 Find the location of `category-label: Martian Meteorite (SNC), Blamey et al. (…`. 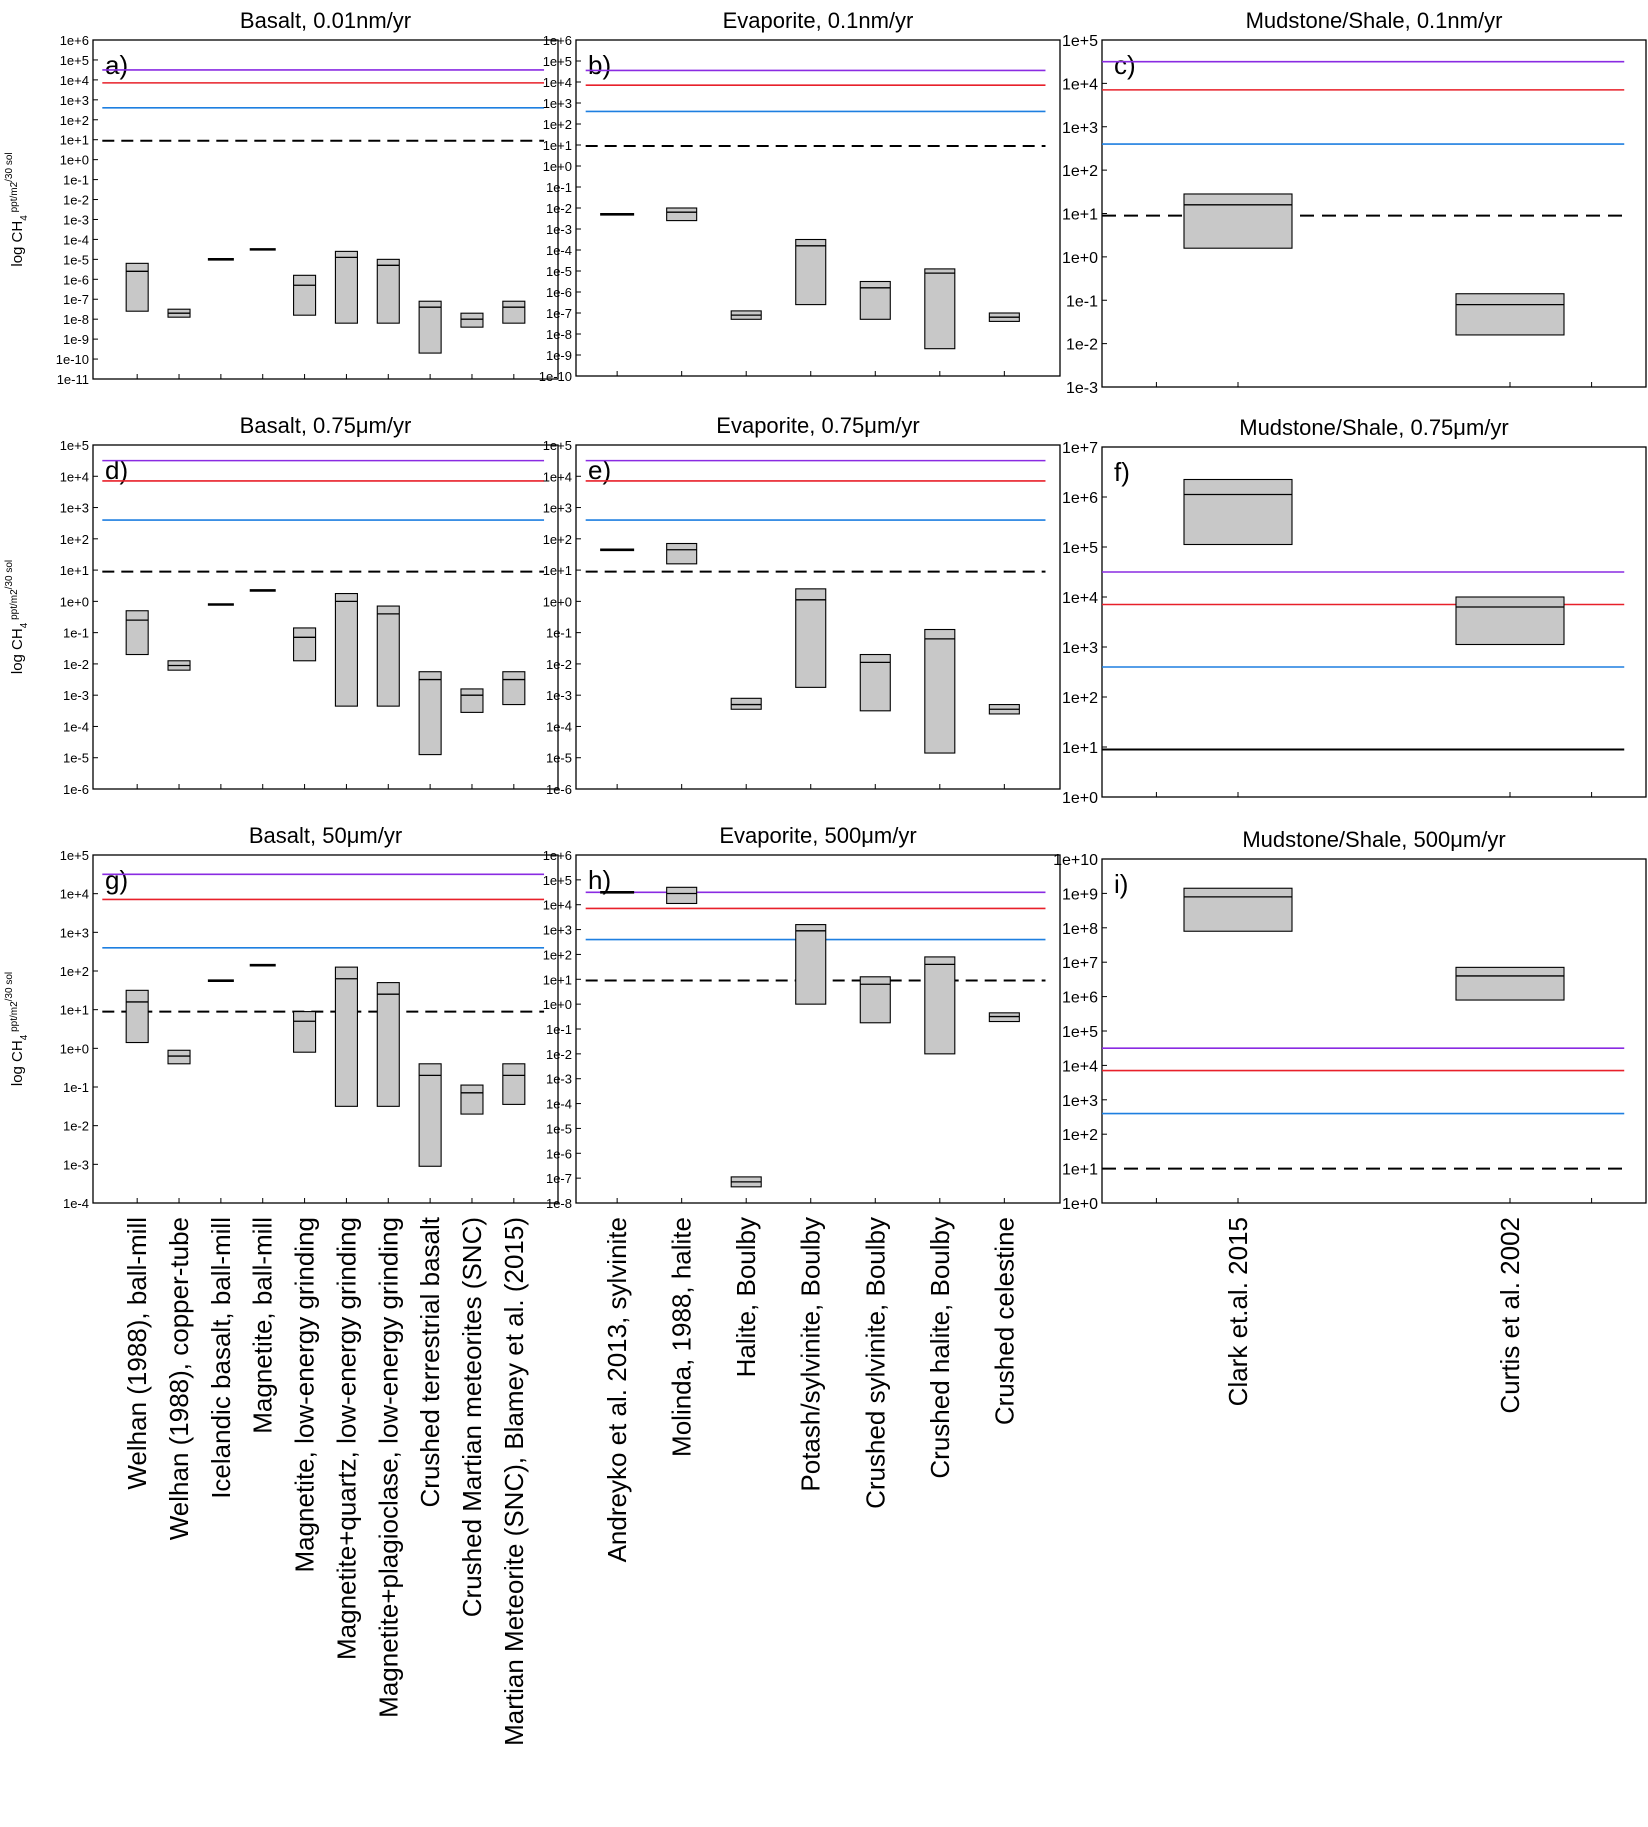

category-label: Martian Meteorite (SNC), Blamey et al. (… is located at coordinates (514, 1481).